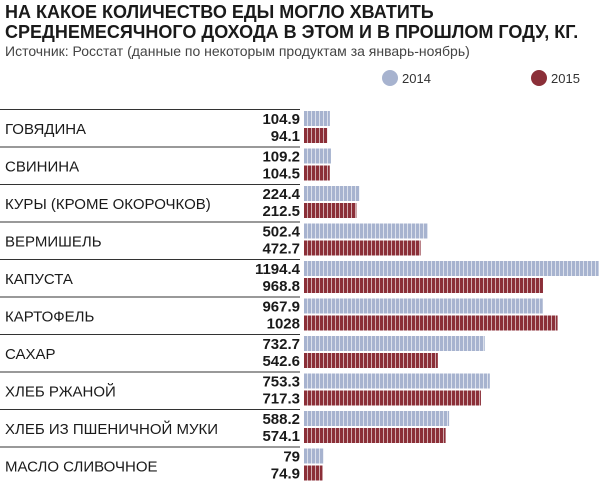  What do you see at coordinates (53, 242) in the screenshot?
I see `category-label: ВЕРМИШЕЛЬ` at bounding box center [53, 242].